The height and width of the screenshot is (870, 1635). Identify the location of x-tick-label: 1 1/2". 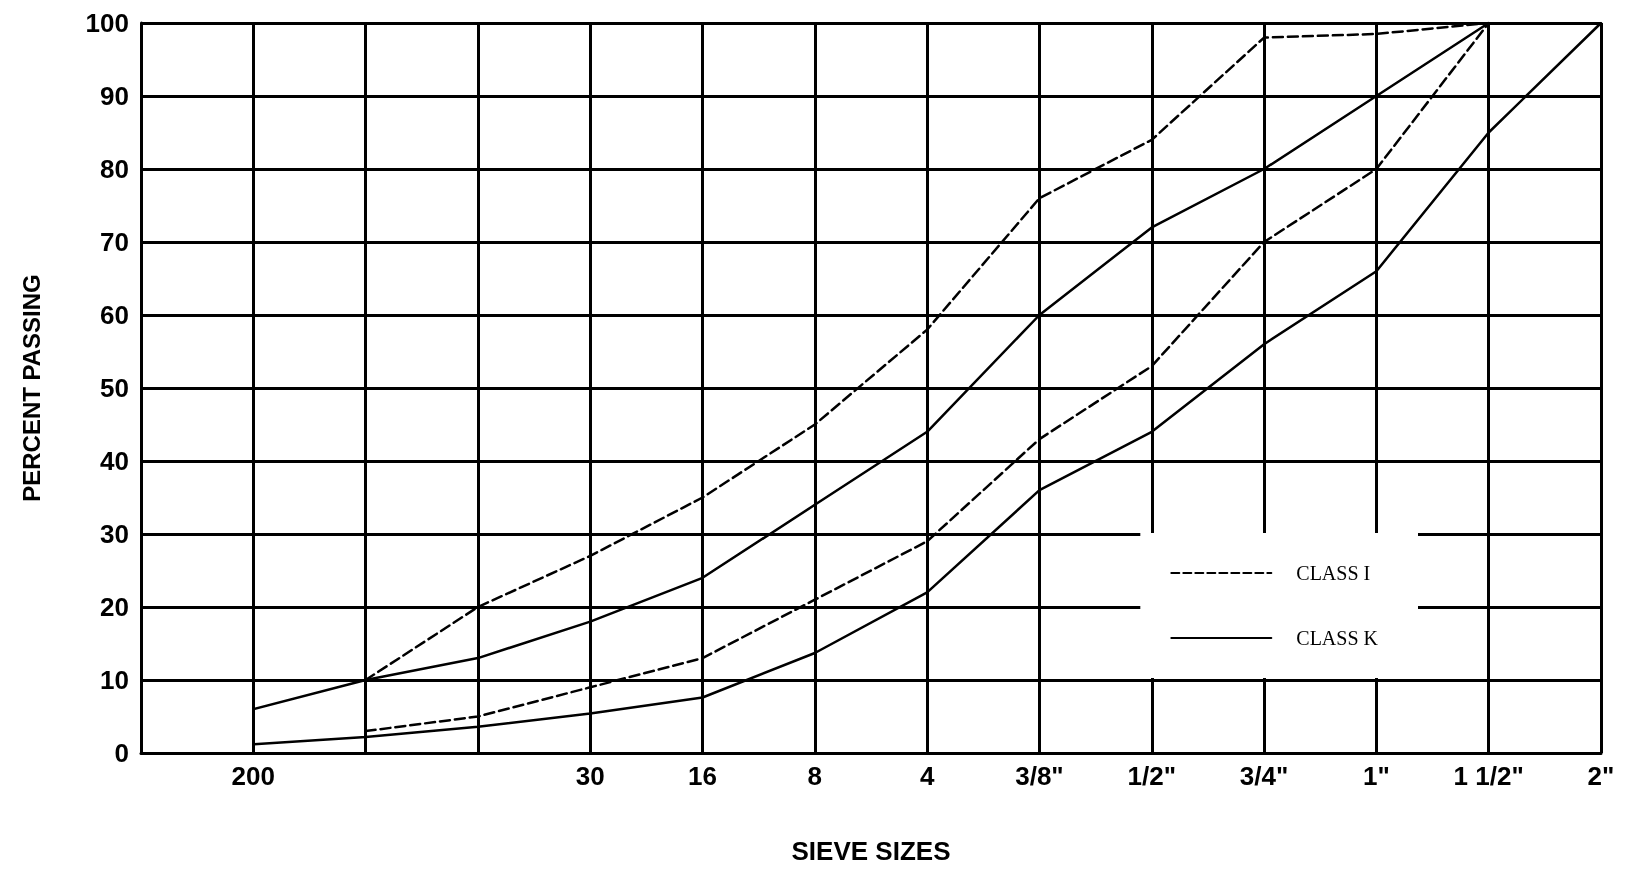
(1488, 776).